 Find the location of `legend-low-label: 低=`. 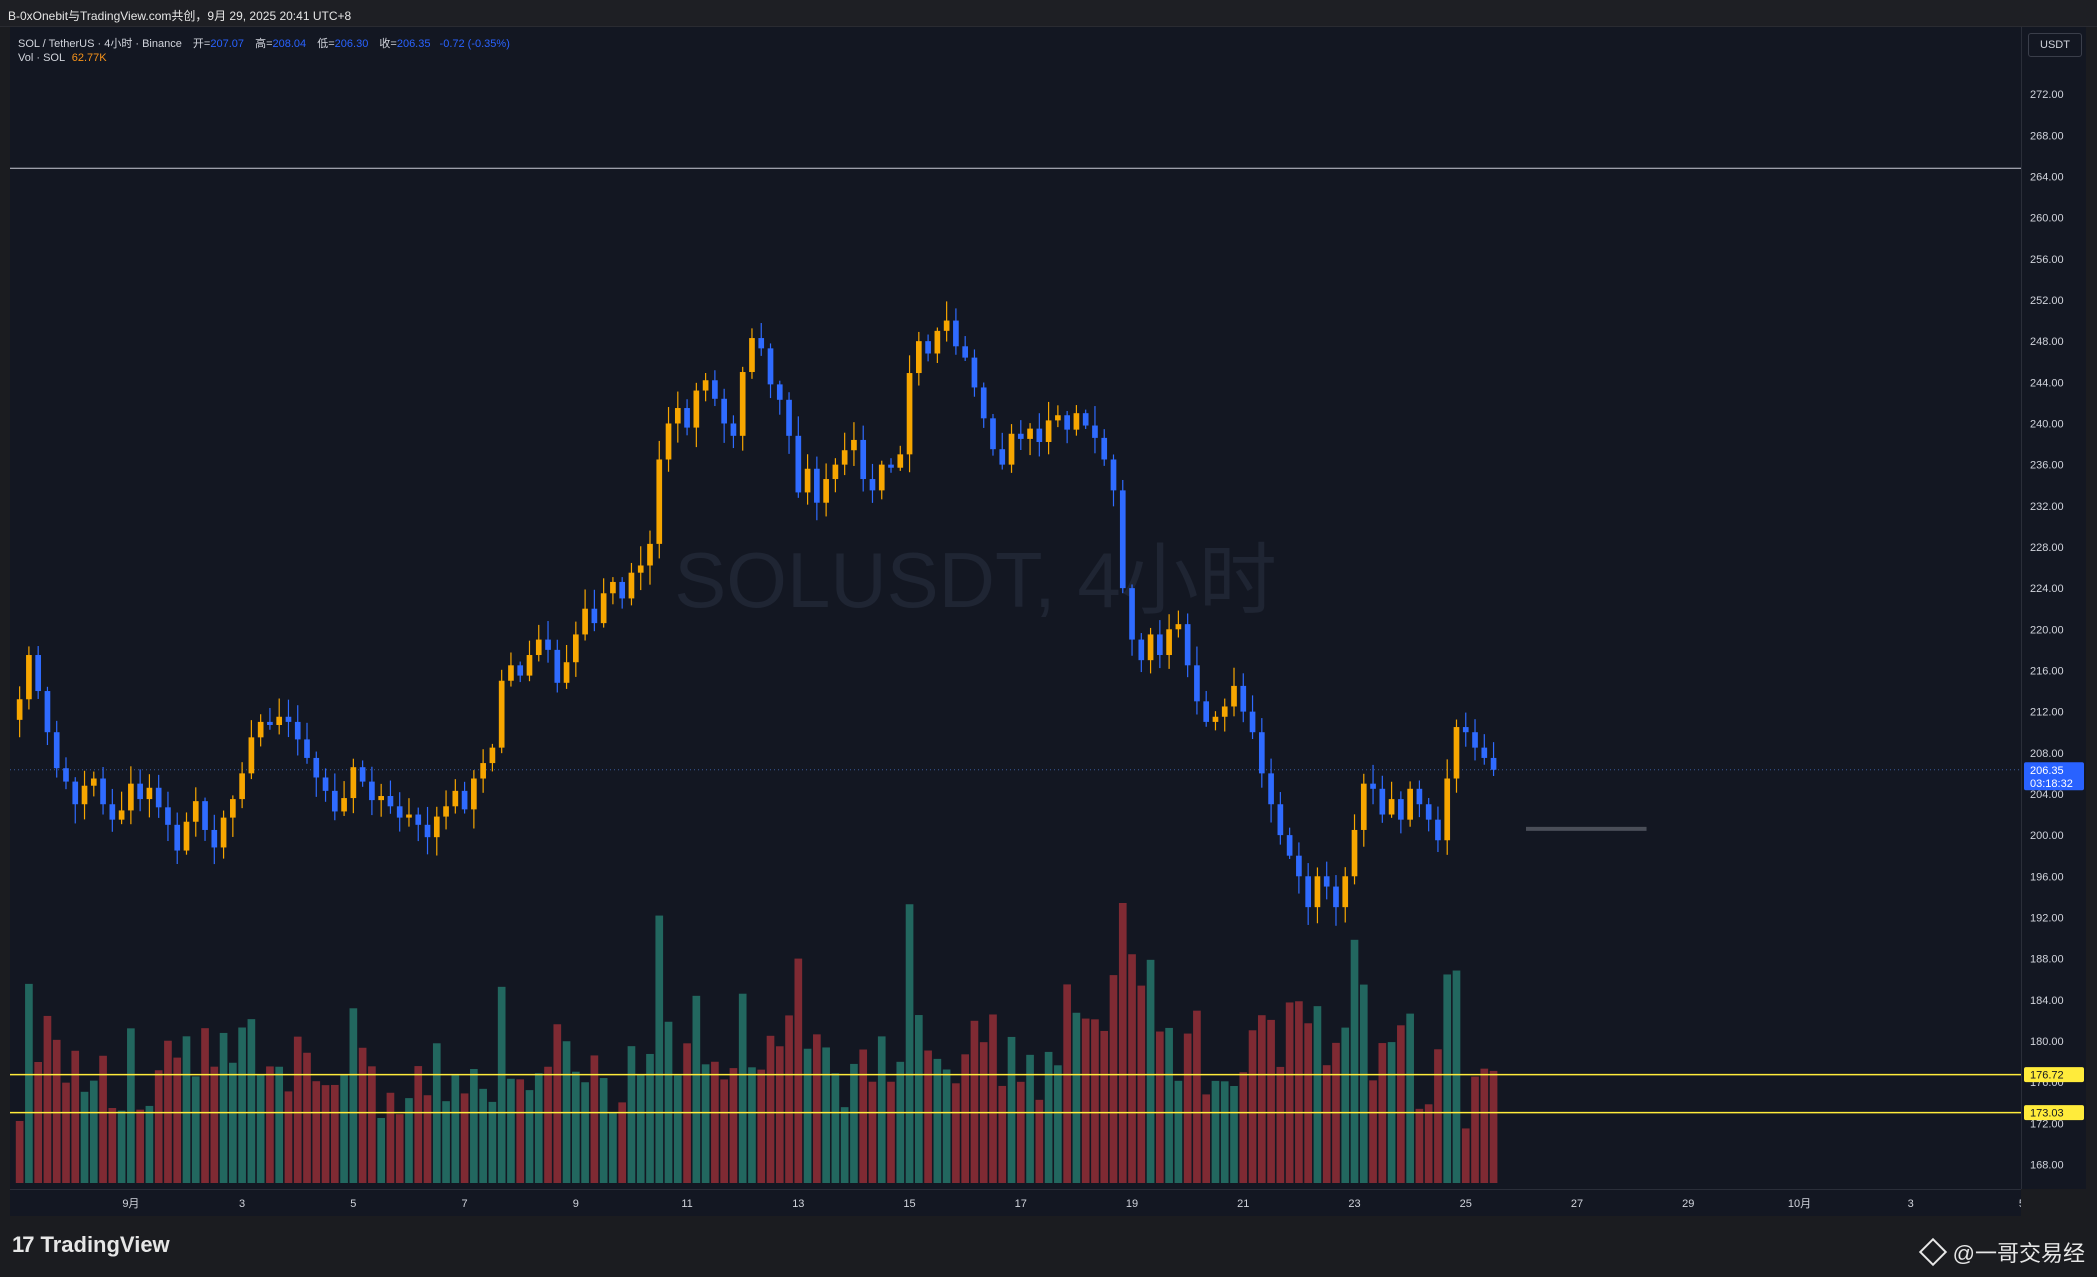

legend-low-label: 低= is located at coordinates (326, 44).